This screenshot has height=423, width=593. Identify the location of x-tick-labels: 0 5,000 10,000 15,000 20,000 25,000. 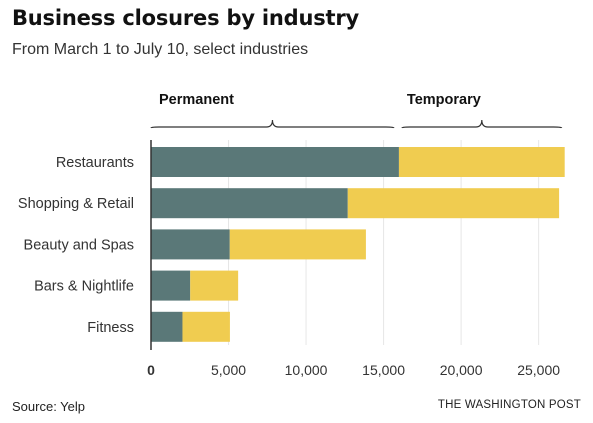
(353, 370).